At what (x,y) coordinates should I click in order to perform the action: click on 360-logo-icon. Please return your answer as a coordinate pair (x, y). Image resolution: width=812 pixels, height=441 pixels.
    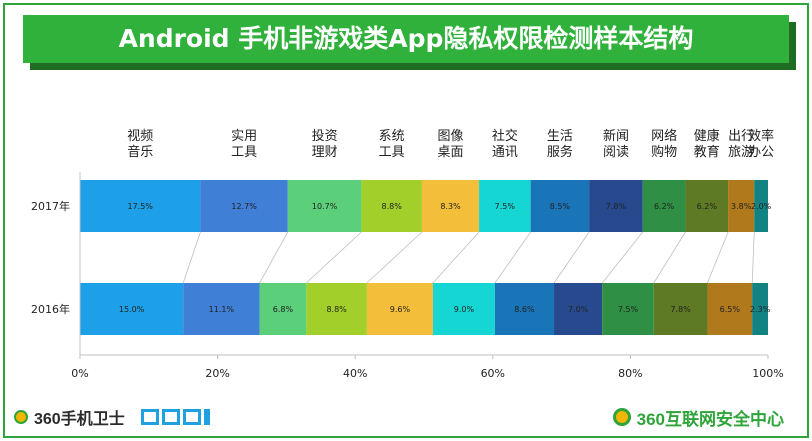
    Looking at the image, I should click on (21, 417).